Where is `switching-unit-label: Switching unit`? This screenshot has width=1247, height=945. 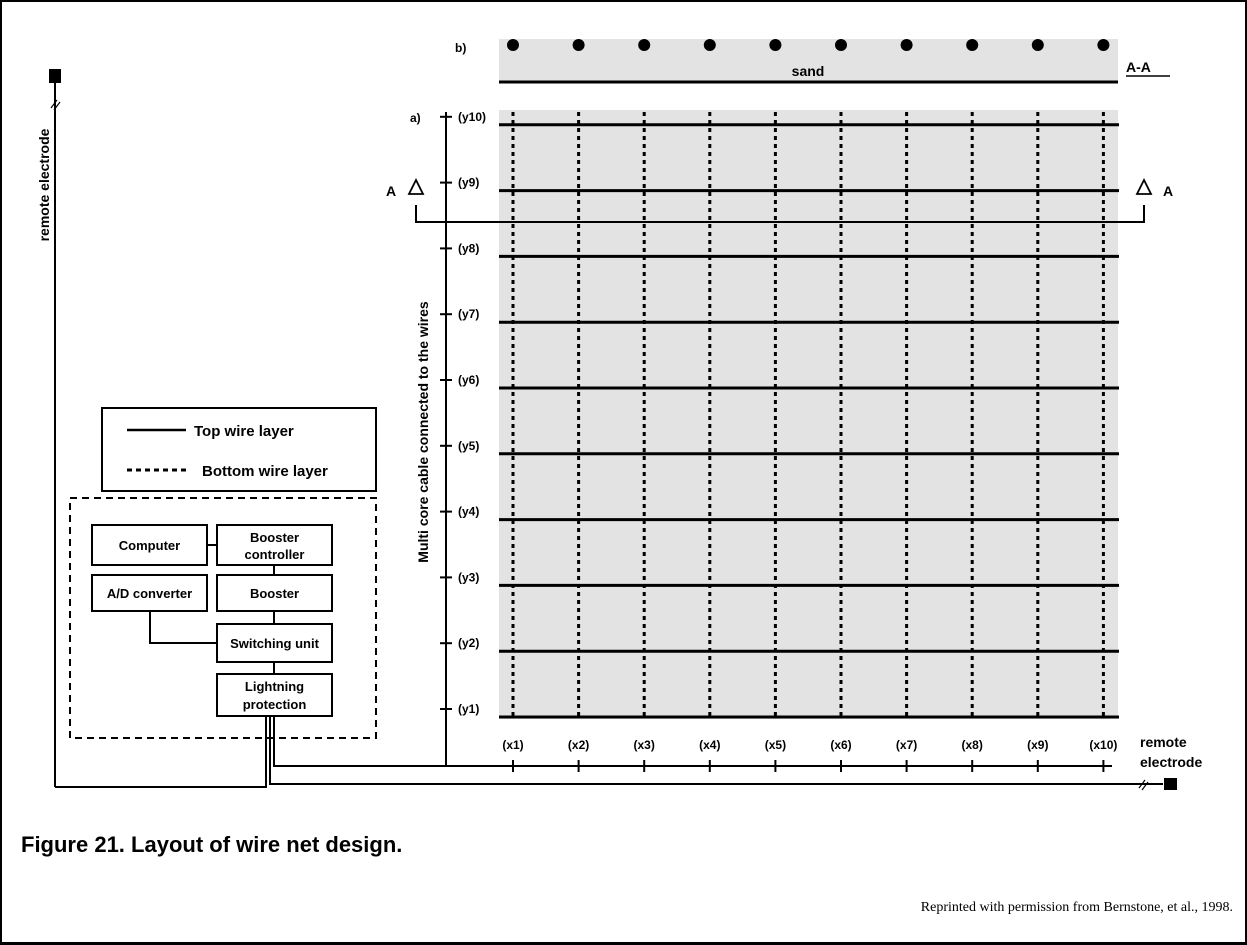 switching-unit-label: Switching unit is located at coordinates (274, 643).